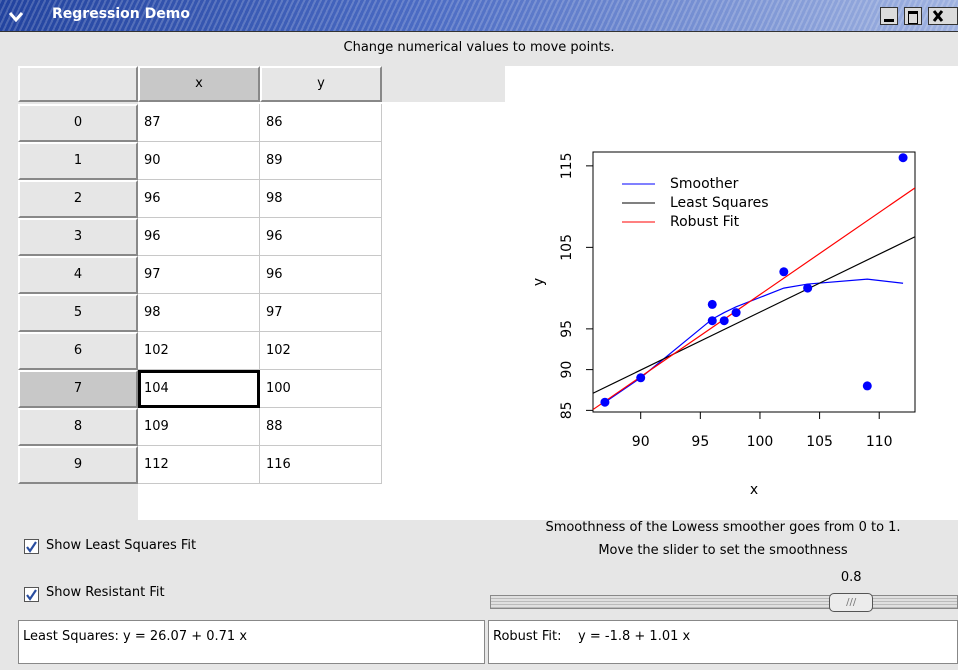 This screenshot has height=670, width=958. Describe the element at coordinates (724, 602) in the screenshot. I see `slider-track` at that location.